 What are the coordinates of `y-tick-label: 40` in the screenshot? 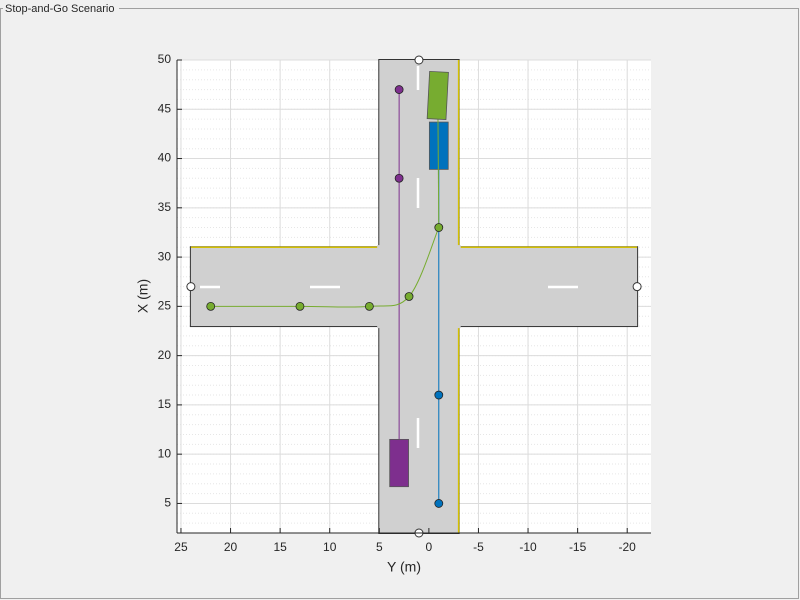 It's located at (165, 158).